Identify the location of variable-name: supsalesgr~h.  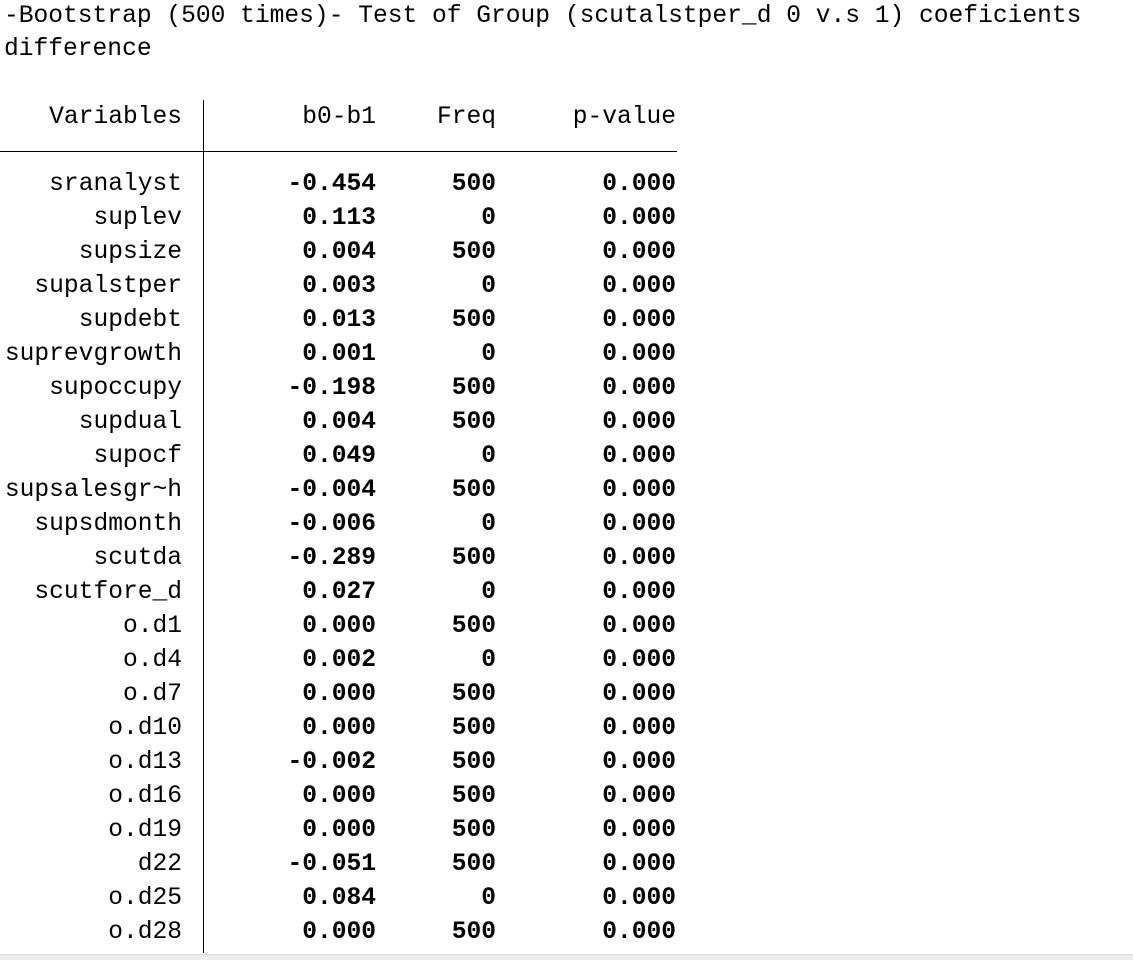
(93, 490).